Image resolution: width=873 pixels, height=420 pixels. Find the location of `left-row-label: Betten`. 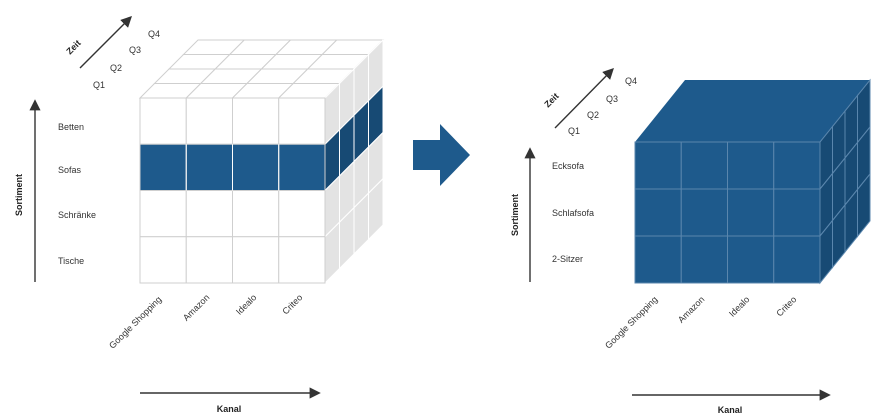

left-row-label: Betten is located at coordinates (71, 127).